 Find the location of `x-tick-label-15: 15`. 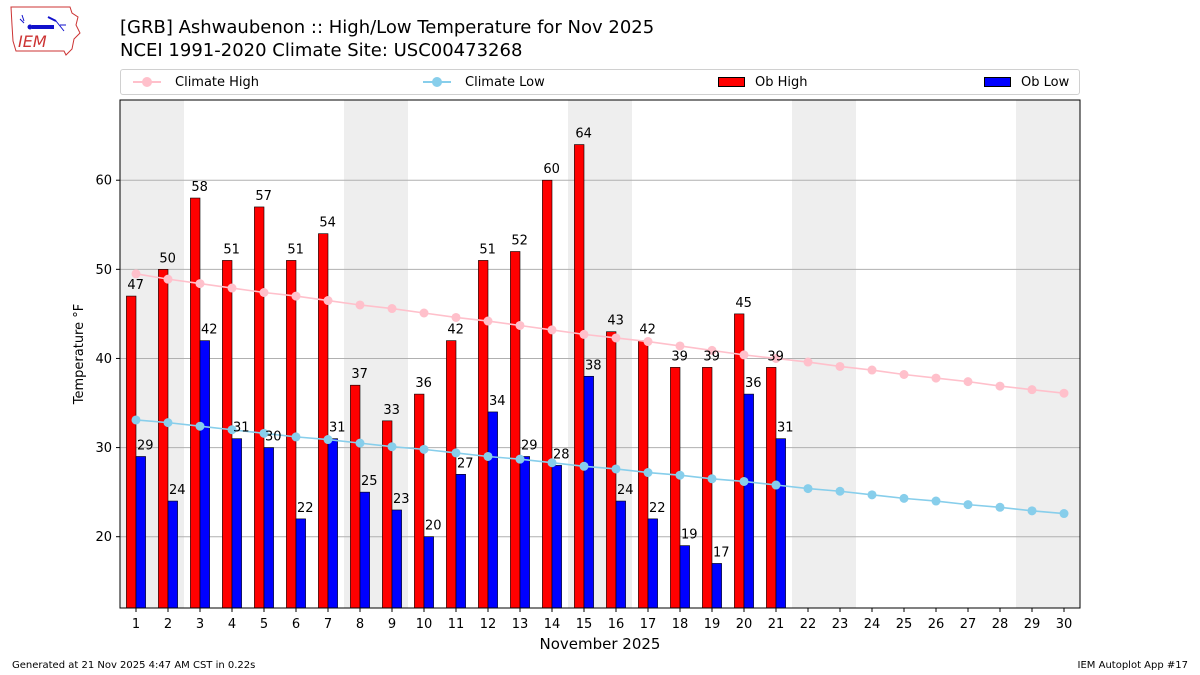

x-tick-label-15: 15 is located at coordinates (584, 624).